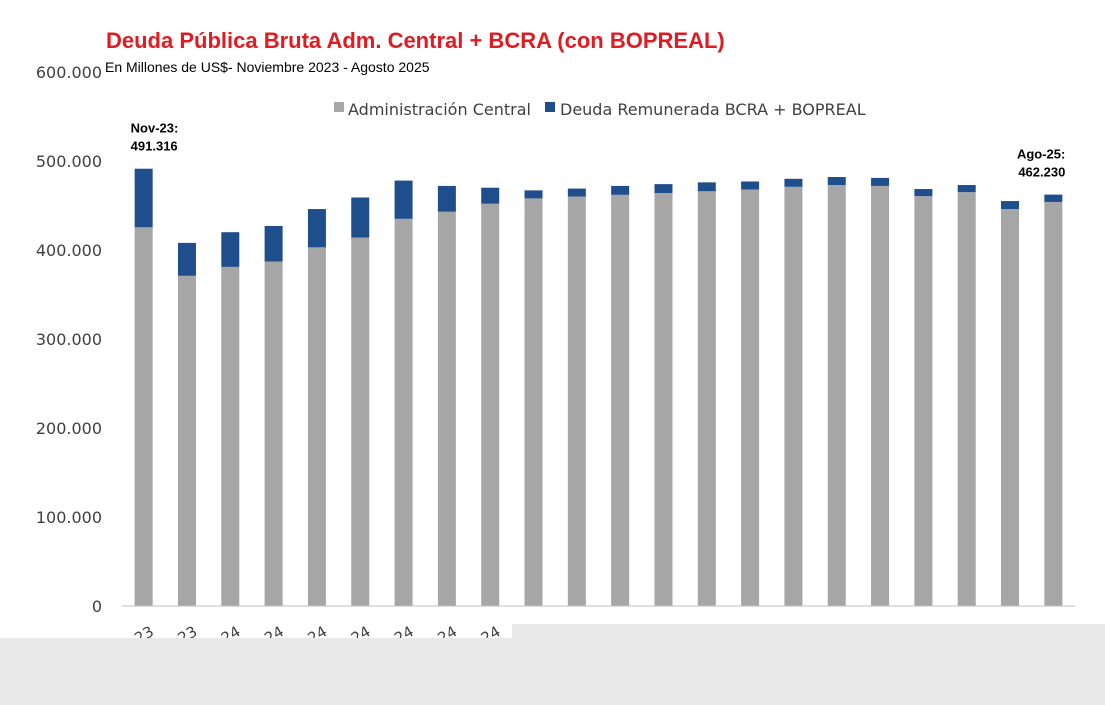 Image resolution: width=1105 pixels, height=705 pixels. Describe the element at coordinates (552, 671) in the screenshot. I see `gray-overlay-bottom` at that location.